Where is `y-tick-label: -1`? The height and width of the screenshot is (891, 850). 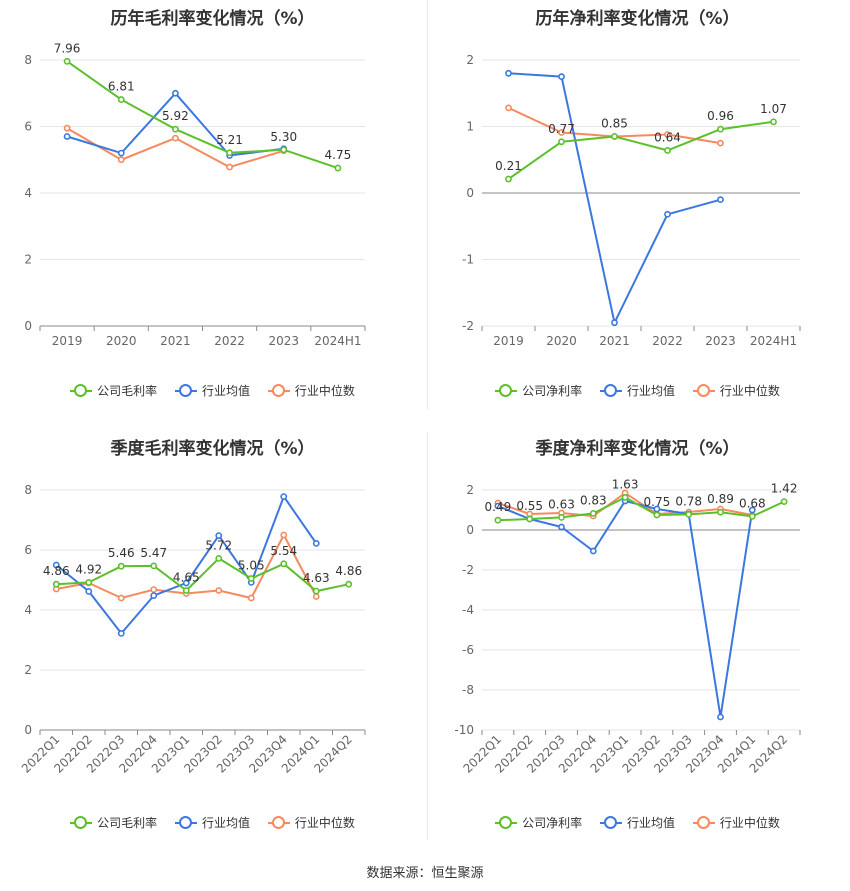 y-tick-label: -1 is located at coordinates (468, 260).